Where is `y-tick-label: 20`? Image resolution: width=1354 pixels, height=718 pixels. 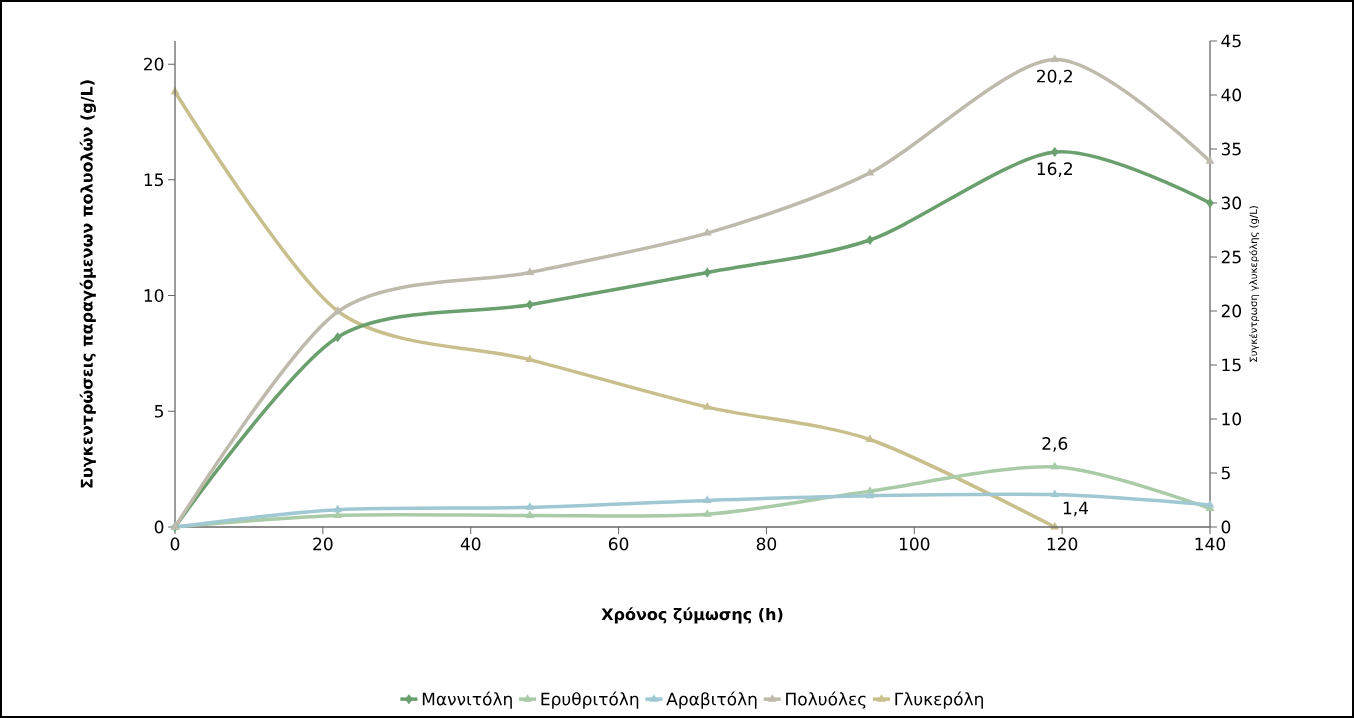
y-tick-label: 20 is located at coordinates (154, 64).